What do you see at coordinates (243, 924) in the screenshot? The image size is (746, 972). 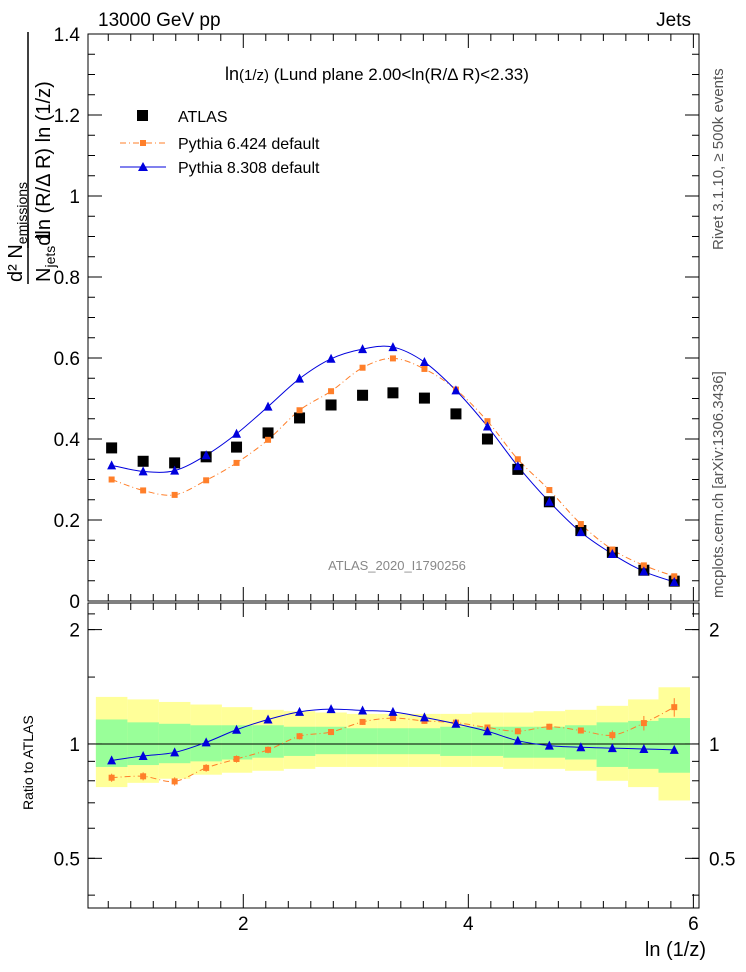 I see `x-tick-label: 2` at bounding box center [243, 924].